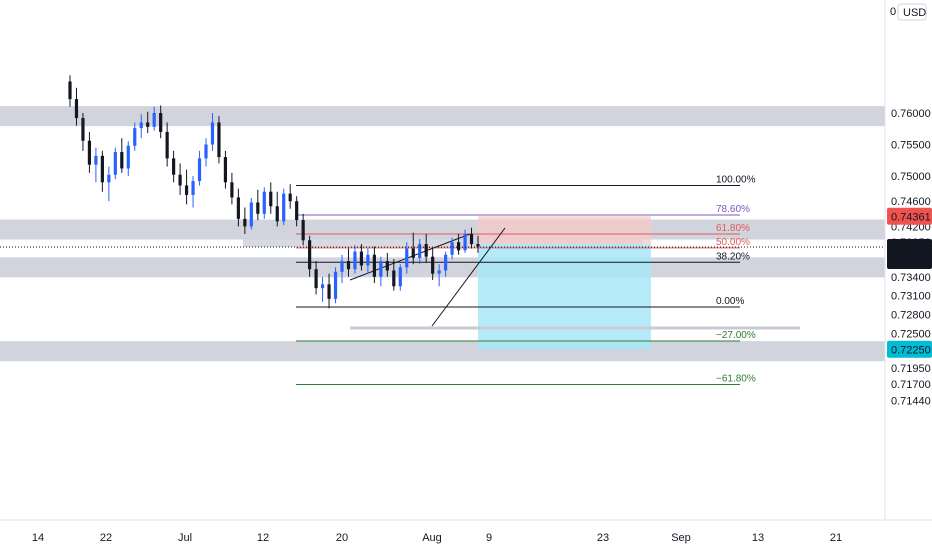 This screenshot has width=932, height=550. Describe the element at coordinates (489, 538) in the screenshot. I see `x-tick-label: 9` at that location.